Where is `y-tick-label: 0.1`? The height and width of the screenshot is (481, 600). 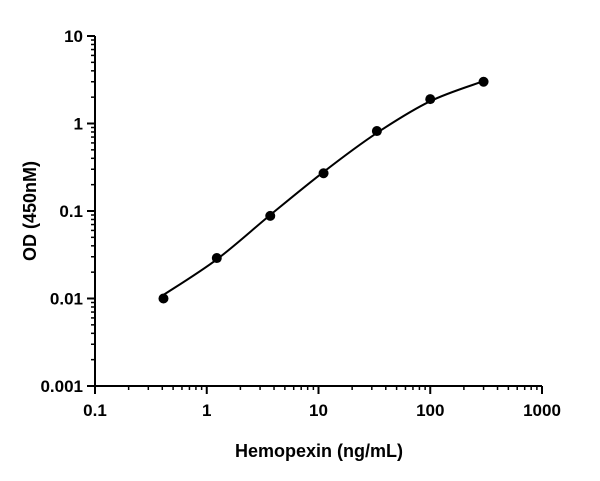
y-tick-label: 0.1 is located at coordinates (71, 211).